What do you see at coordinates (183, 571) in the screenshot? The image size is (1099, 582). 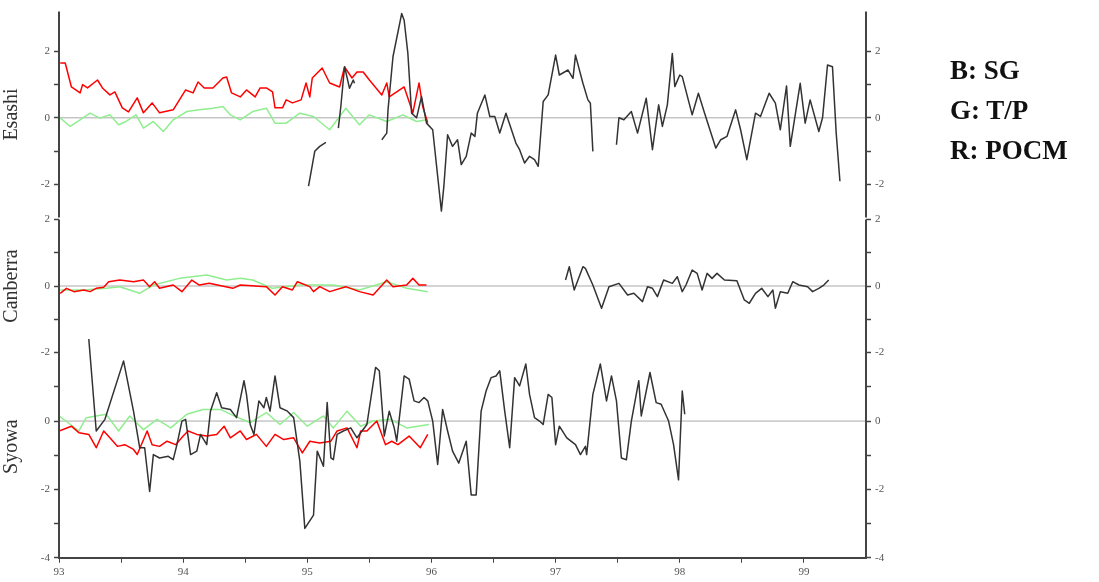 I see `x-tick-label: 94` at bounding box center [183, 571].